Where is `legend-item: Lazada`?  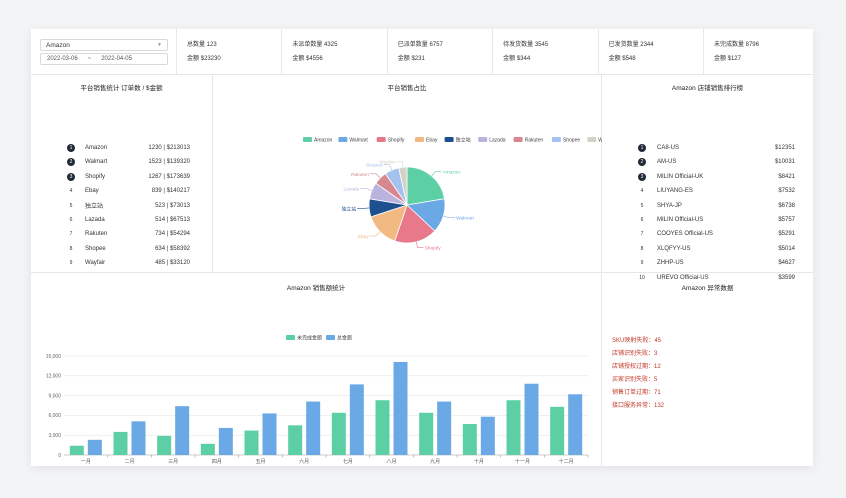 legend-item: Lazada is located at coordinates (492, 140).